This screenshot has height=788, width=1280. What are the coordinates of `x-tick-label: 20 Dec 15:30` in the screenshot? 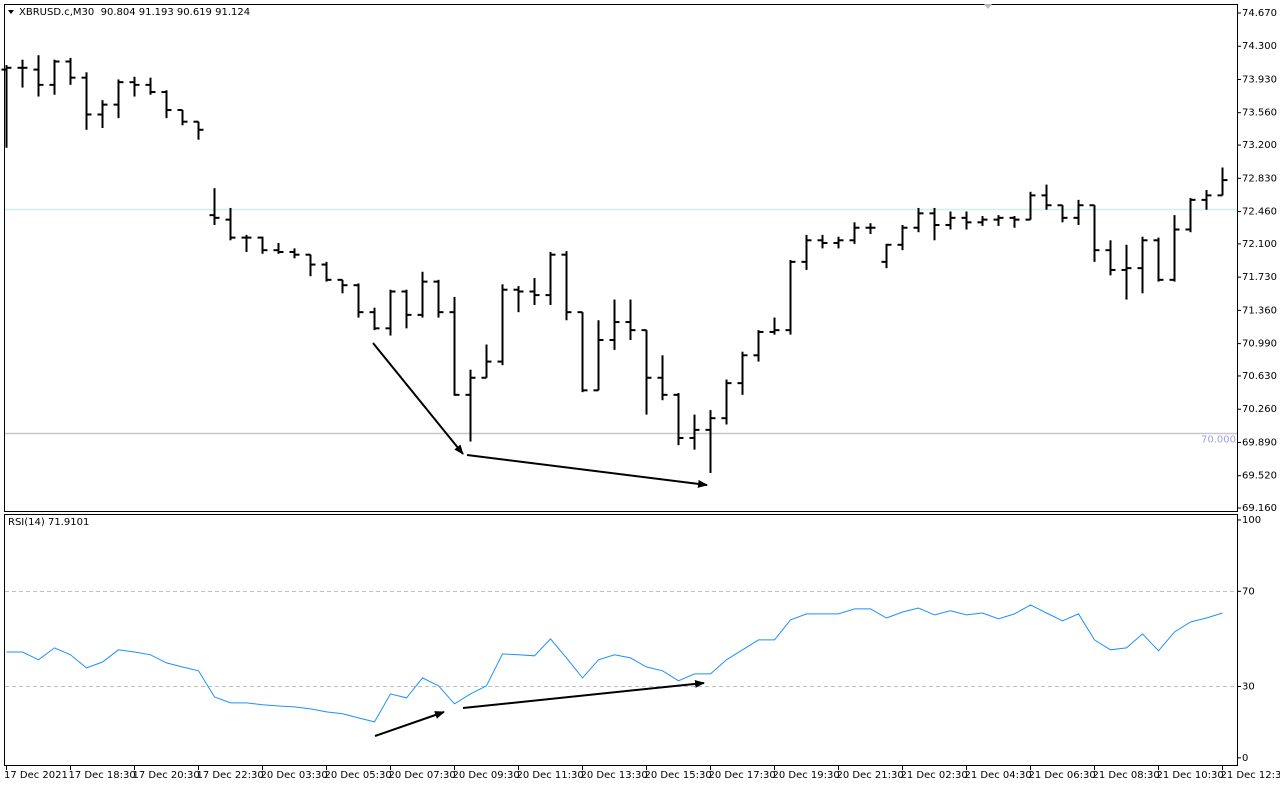 It's located at (678, 775).